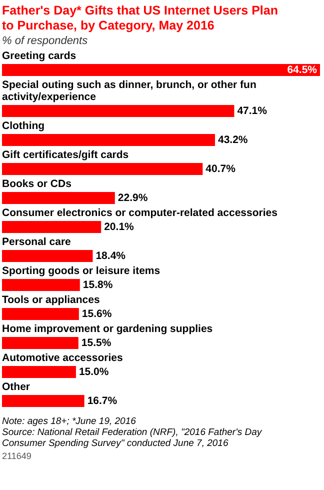  I want to click on y-tick-label: Consumer electronics or computer-related accessories, so click(140, 213).